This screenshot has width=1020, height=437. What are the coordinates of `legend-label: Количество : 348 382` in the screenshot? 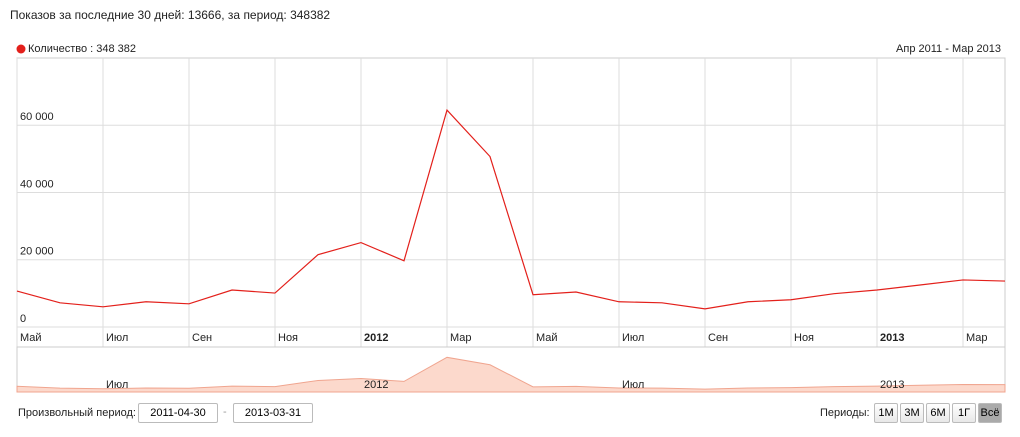 It's located at (82, 49).